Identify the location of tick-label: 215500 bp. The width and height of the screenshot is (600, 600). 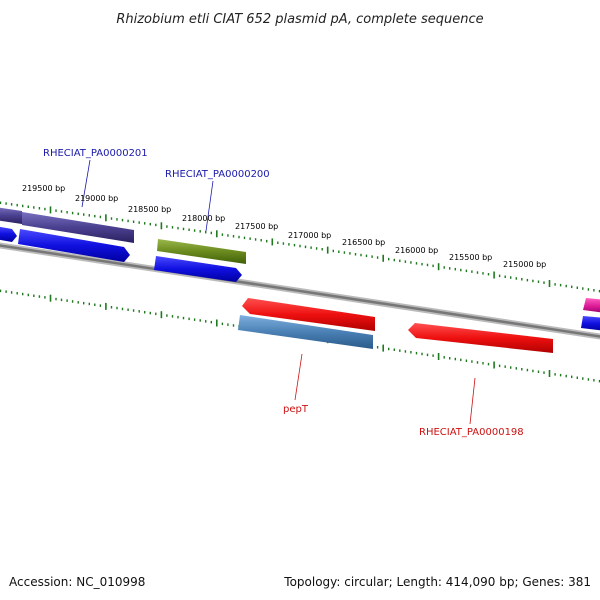
(470, 257).